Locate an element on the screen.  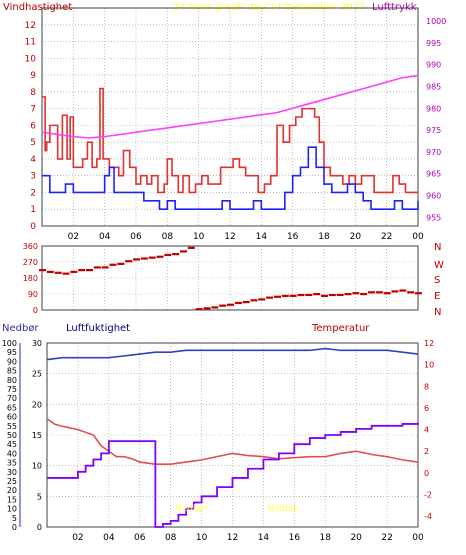
temperature-y-tick: 12 is located at coordinates (429, 343).